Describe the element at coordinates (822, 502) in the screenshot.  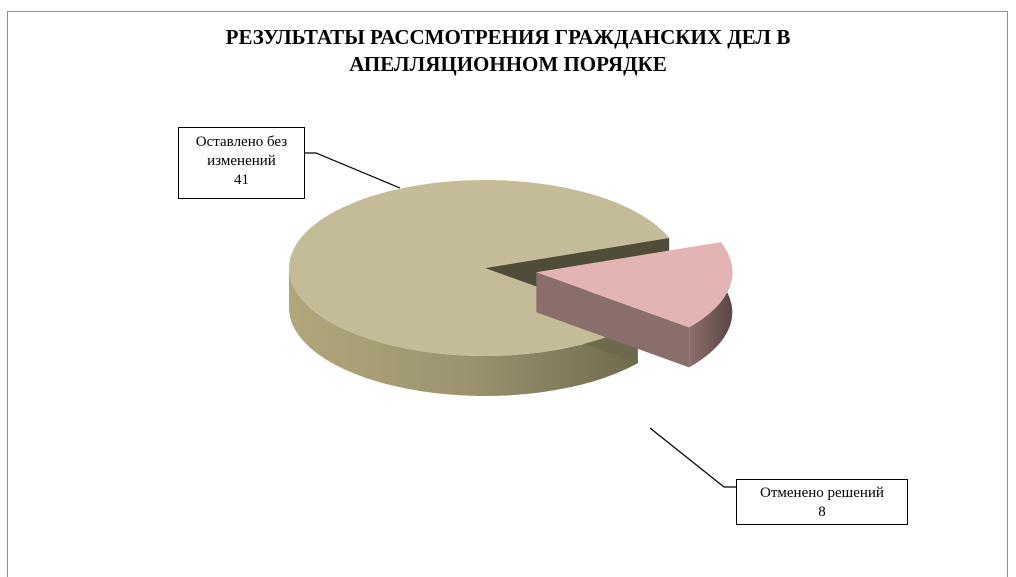
I see `data-label-reversed: Отменено решений 8` at that location.